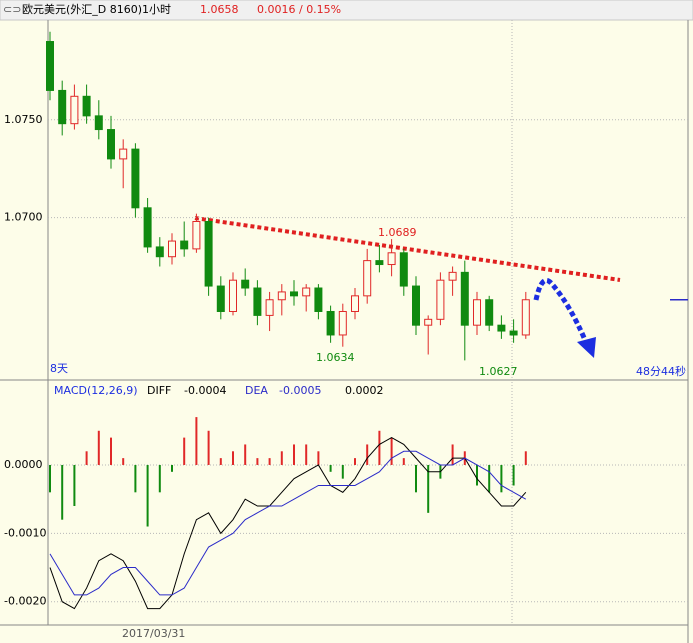 This screenshot has width=693, height=643. I want to click on low-annotation: 1.0634, so click(335, 357).